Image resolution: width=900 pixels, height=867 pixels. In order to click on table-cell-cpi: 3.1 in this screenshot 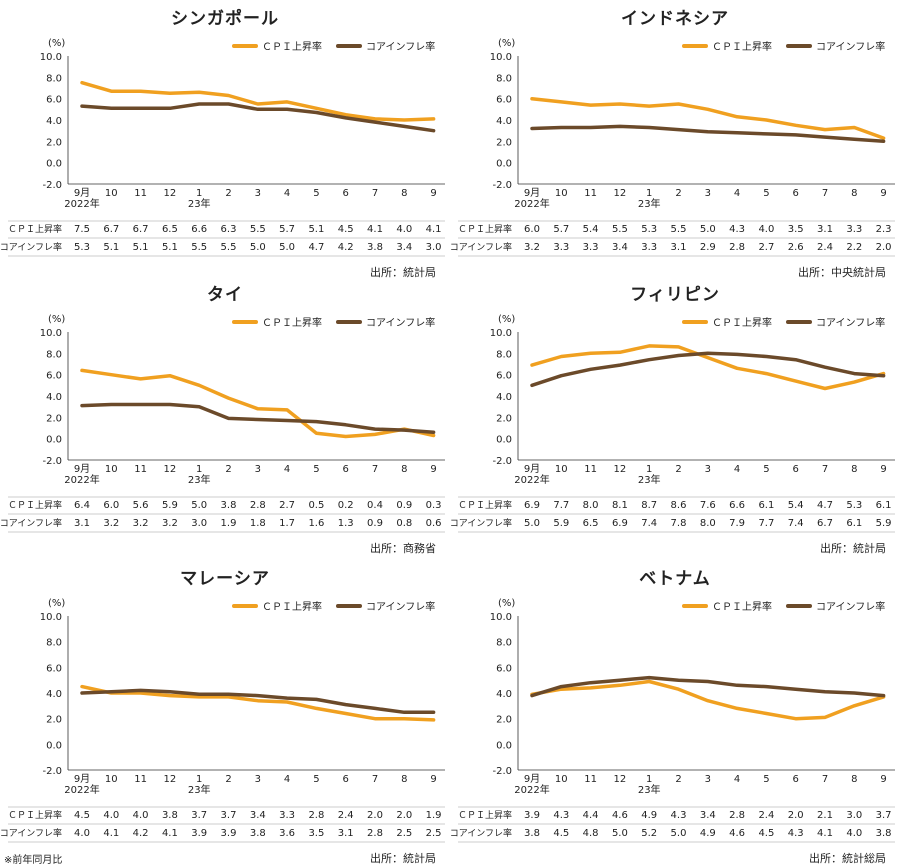, I will do `click(825, 229)`.